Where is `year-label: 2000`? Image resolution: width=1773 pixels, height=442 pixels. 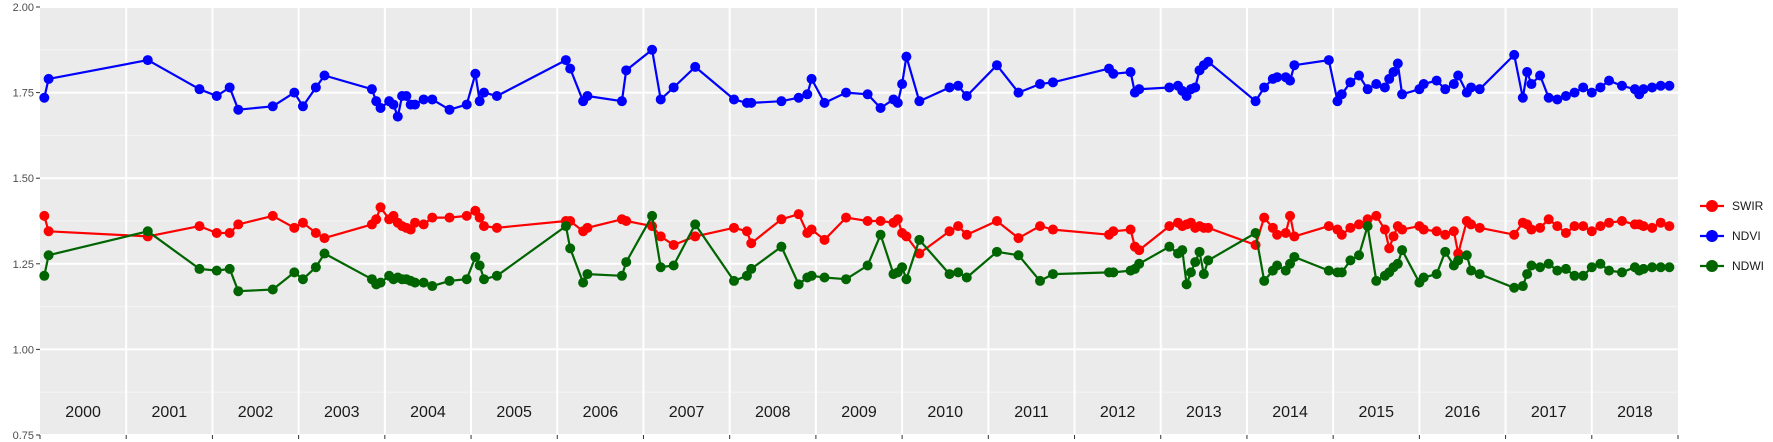
year-label: 2000 is located at coordinates (83, 412).